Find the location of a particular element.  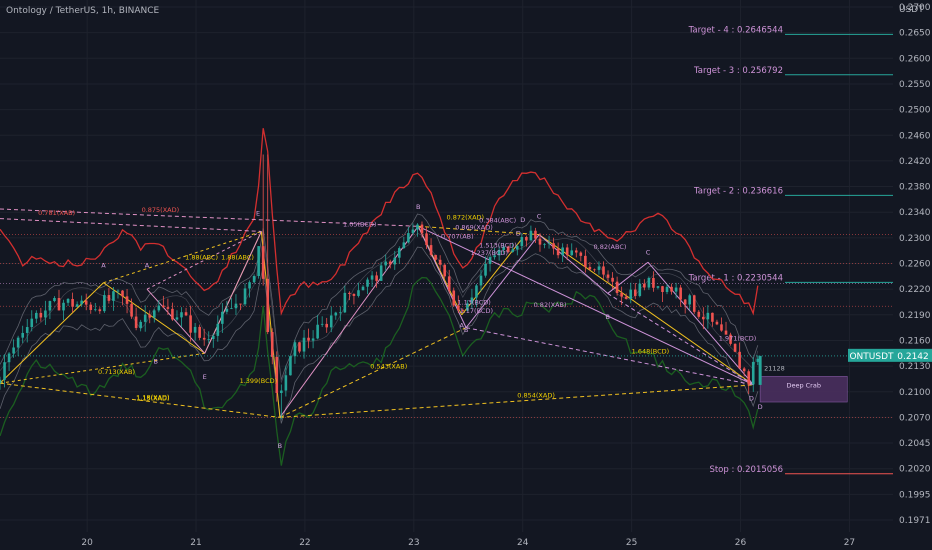

y-tick-label: 0.1995 is located at coordinates (915, 495).